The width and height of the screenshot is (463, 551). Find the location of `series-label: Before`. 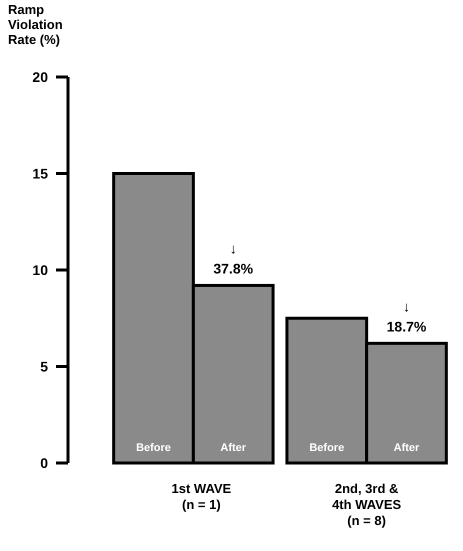

series-label: Before is located at coordinates (153, 448).